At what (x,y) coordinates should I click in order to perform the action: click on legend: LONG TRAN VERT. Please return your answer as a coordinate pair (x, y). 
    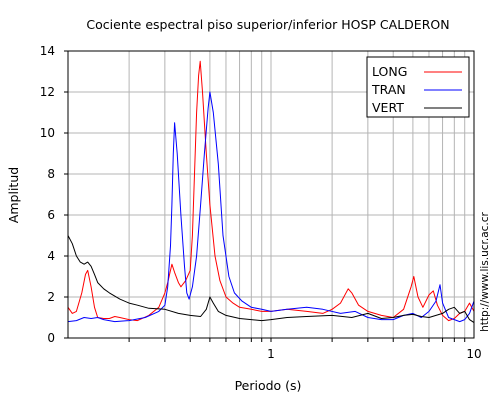
    Looking at the image, I should click on (418, 87).